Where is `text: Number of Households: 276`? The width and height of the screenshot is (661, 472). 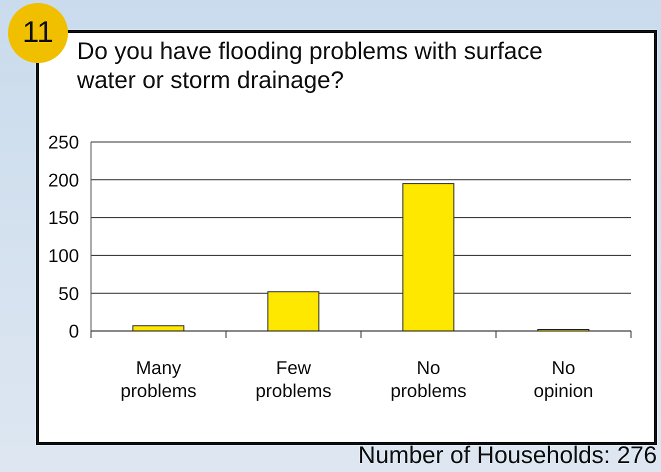 text: Number of Households: 276 is located at coordinates (507, 456).